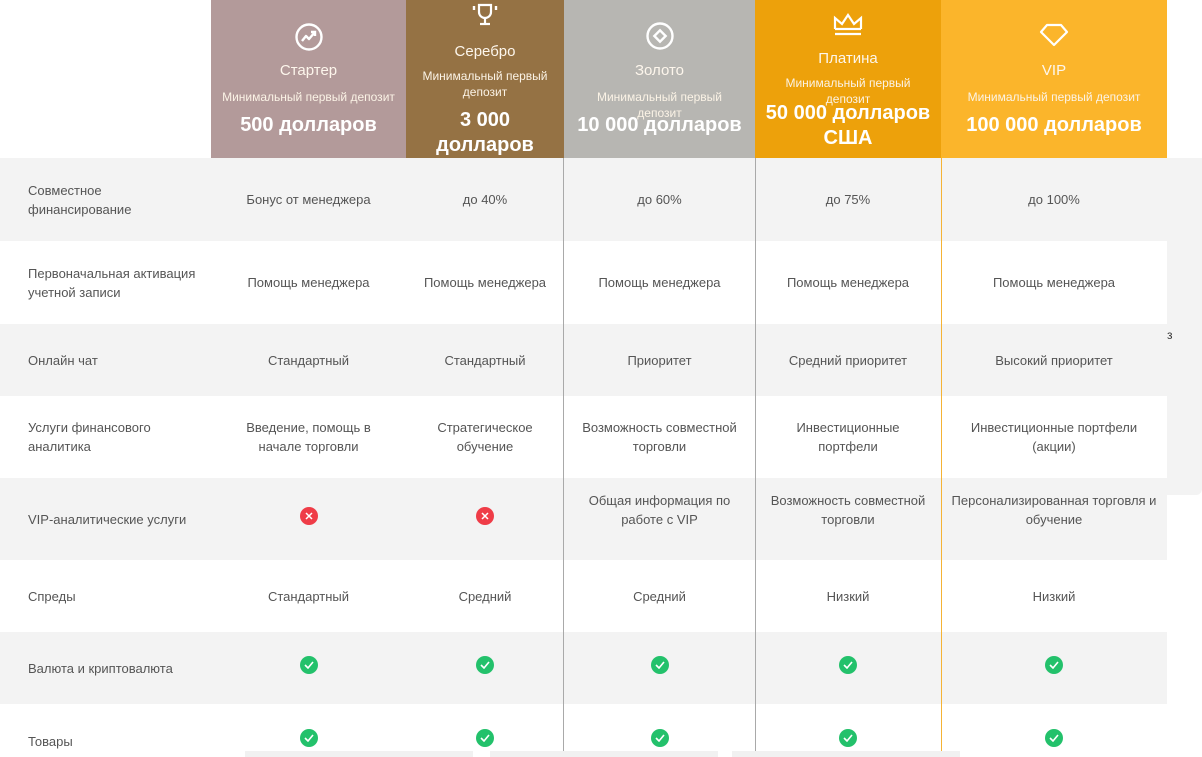 The image size is (1202, 757). I want to click on plan-name: Золото, so click(659, 70).